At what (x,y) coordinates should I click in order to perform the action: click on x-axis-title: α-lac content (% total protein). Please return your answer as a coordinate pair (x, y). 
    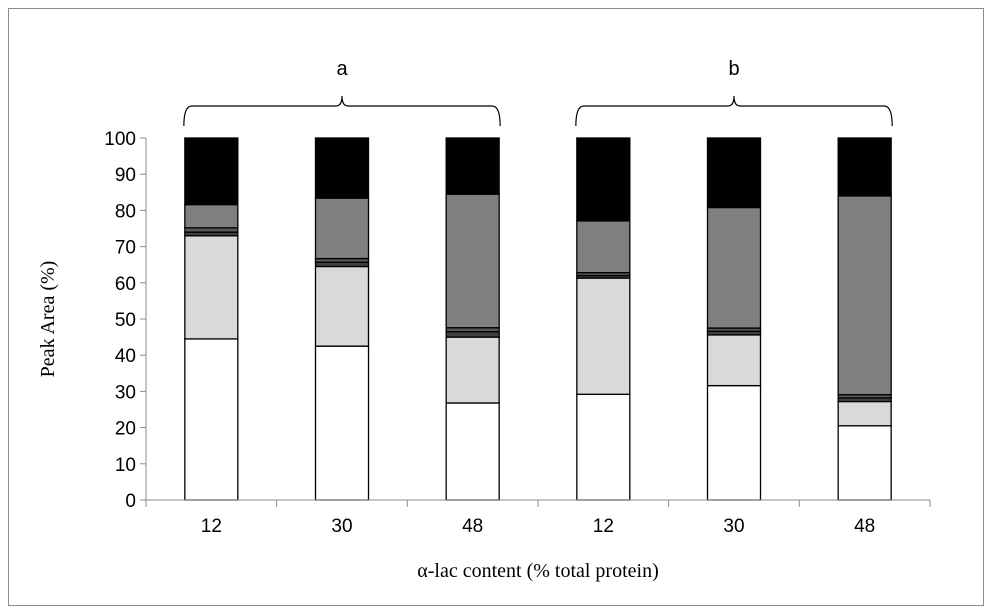
    Looking at the image, I should click on (538, 571).